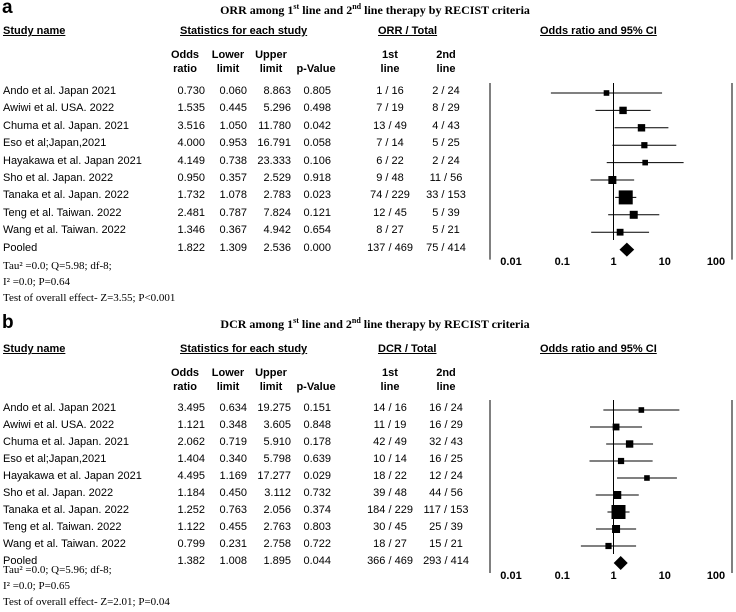 The height and width of the screenshot is (612, 736). I want to click on second-line-count-cell: 33 / 153, so click(446, 195).